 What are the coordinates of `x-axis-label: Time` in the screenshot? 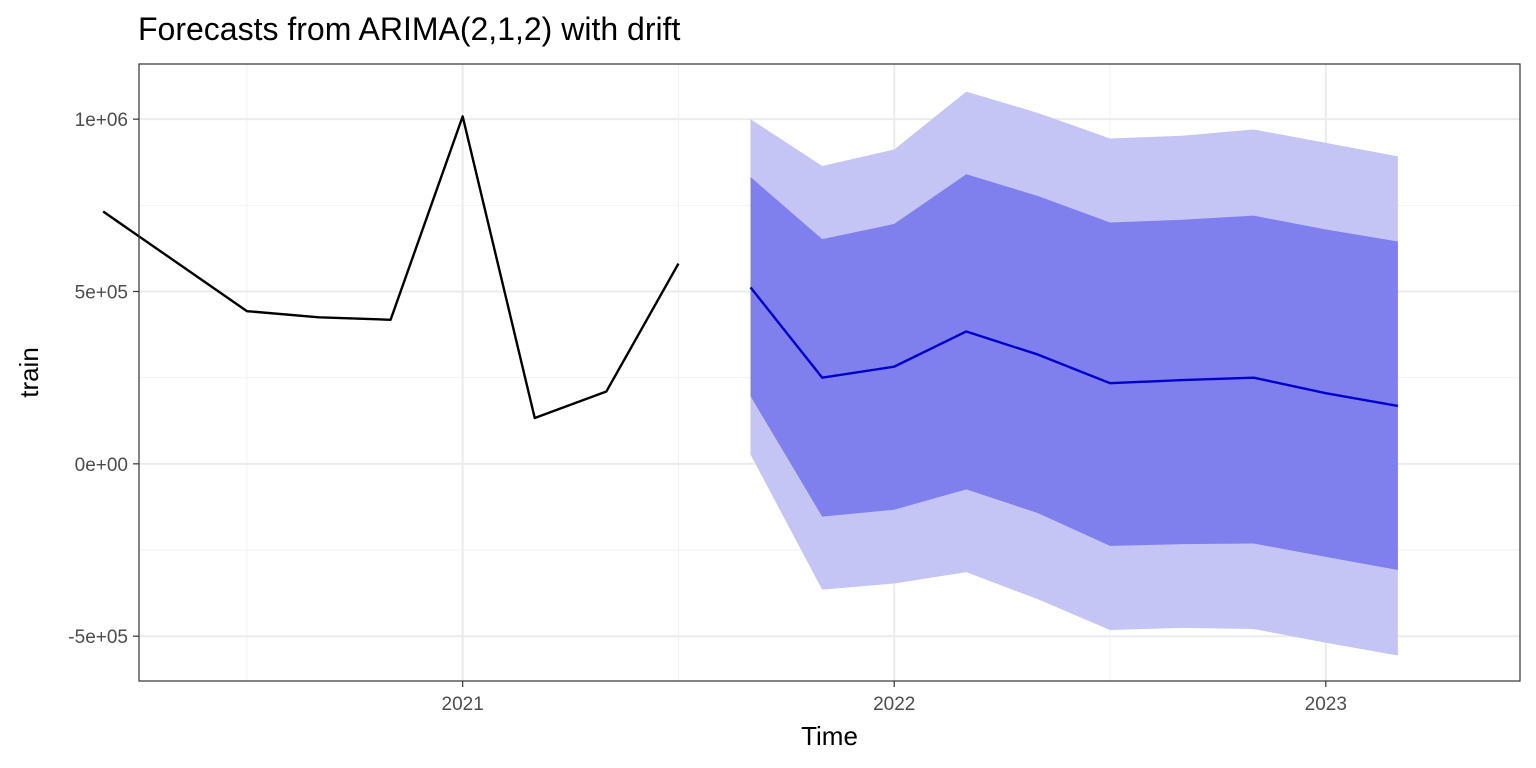 It's located at (829, 736).